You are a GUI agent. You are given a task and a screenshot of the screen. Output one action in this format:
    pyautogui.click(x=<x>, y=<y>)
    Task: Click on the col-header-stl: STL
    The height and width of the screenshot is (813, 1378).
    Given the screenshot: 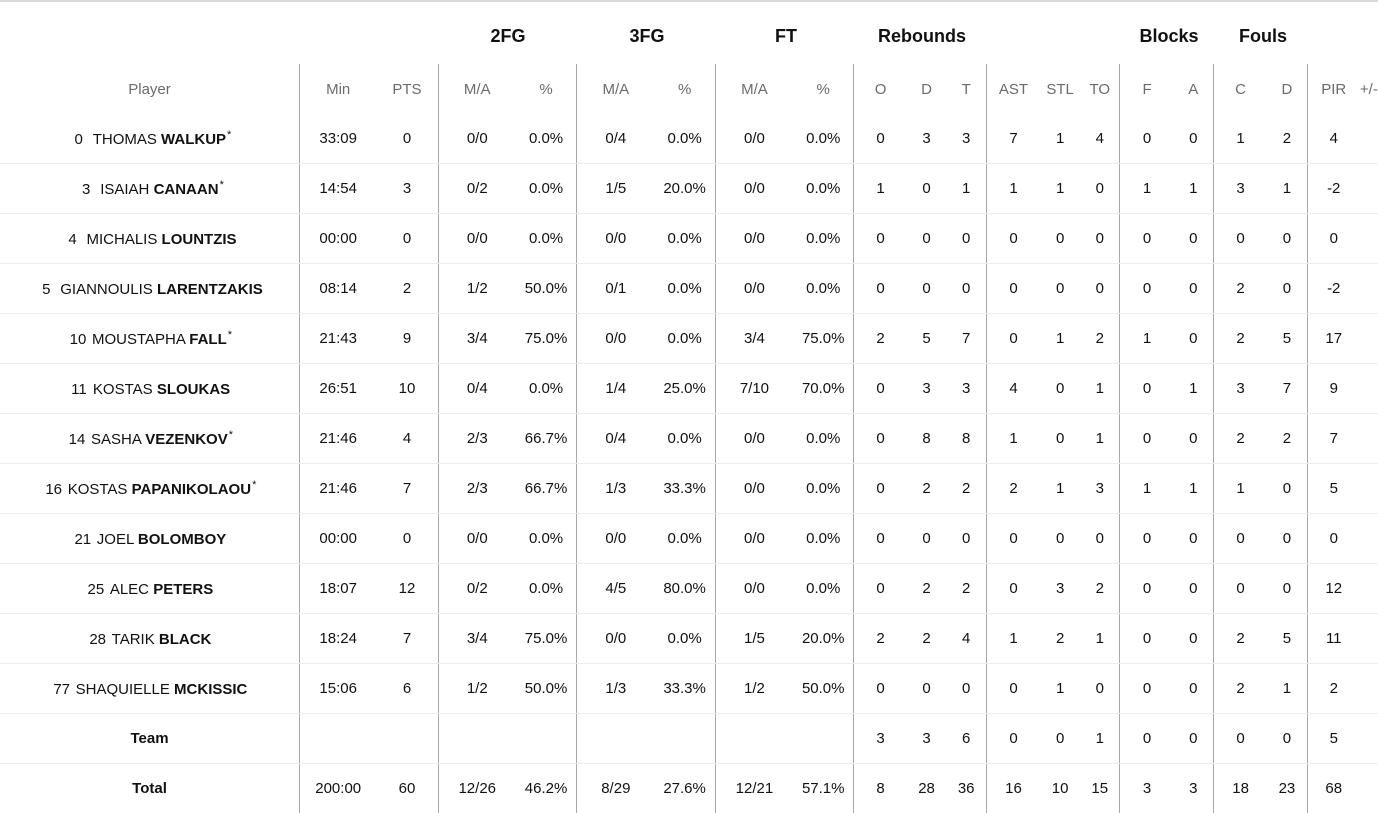 What is the action you would take?
    pyautogui.click(x=1060, y=89)
    